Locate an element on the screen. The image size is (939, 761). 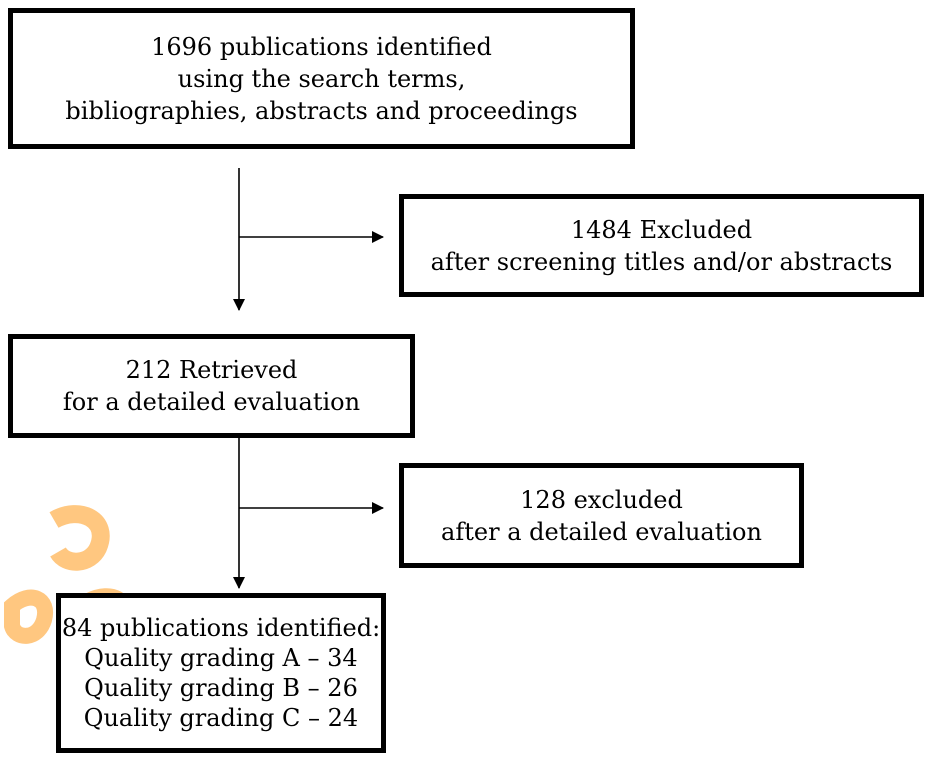
box-line: Quality grading C – 24 is located at coordinates (221, 718).